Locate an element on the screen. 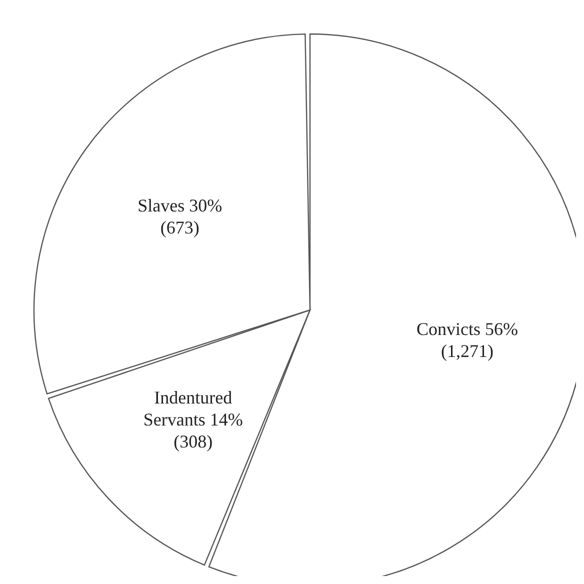  slice-label: Indentured Servants 14% (308) is located at coordinates (193, 419).